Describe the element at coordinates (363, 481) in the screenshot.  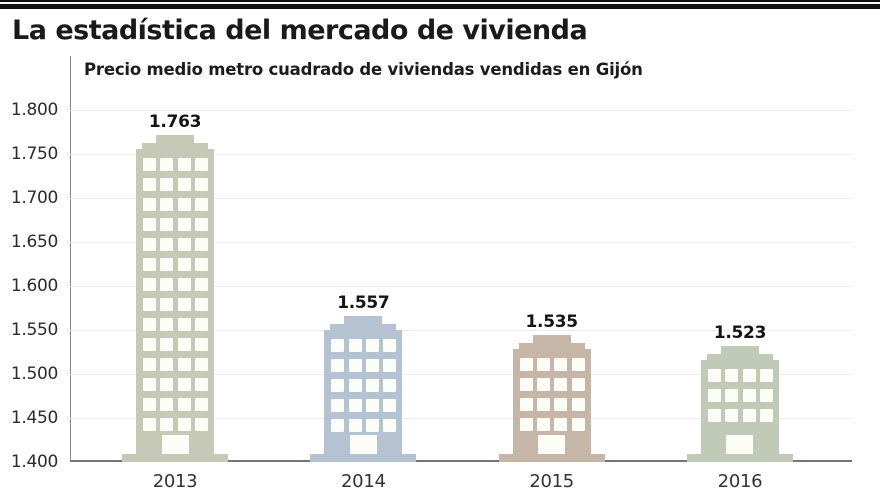
I see `x-tick-label: 2014` at that location.